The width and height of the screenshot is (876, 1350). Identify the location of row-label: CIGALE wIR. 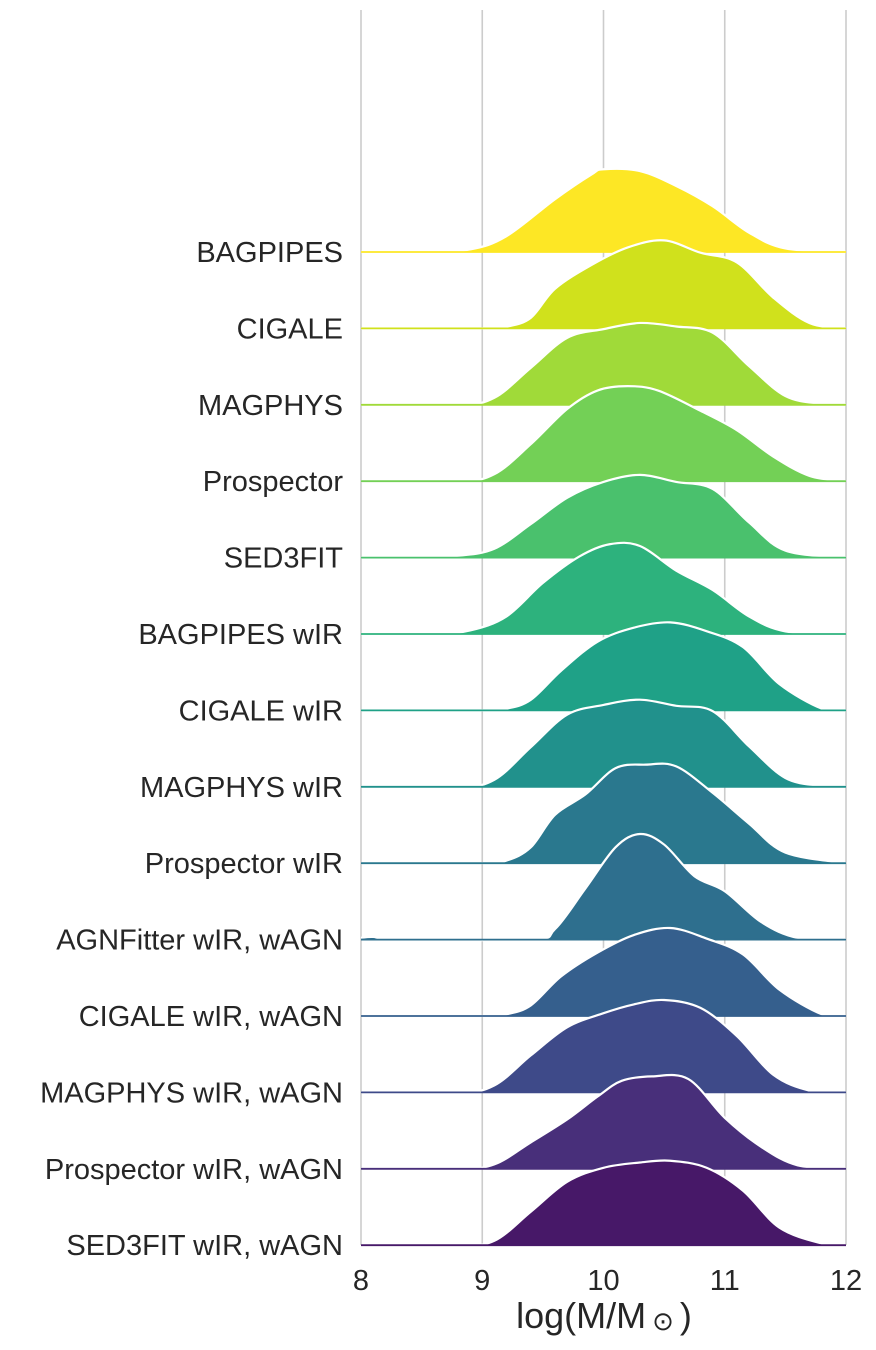
(261, 711).